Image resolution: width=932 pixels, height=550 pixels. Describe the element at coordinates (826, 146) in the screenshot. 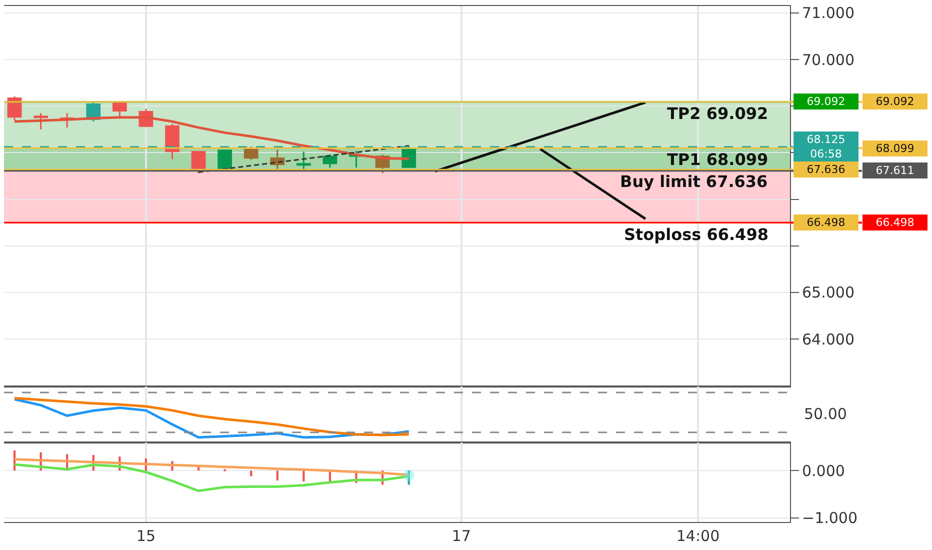

I see `ref-line-label: 68.125 06:58` at that location.